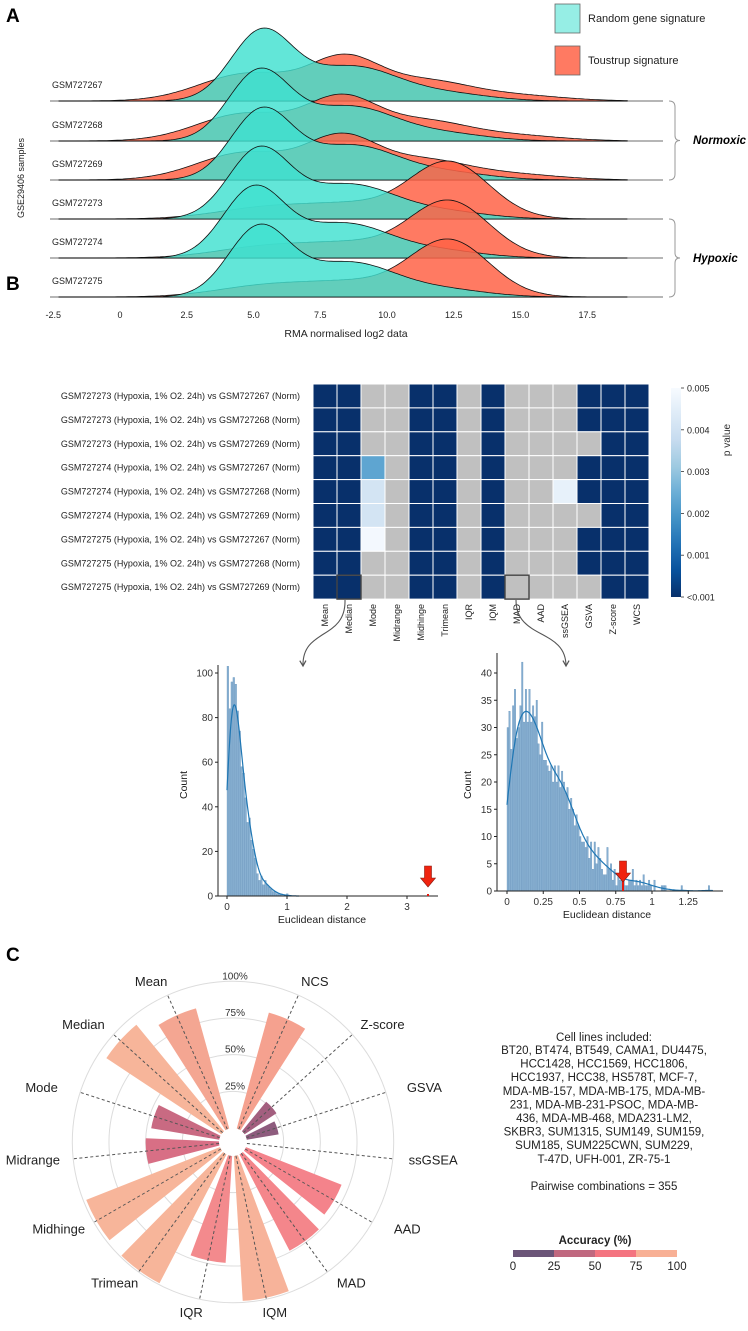 Image resolution: width=748 pixels, height=1331 pixels. I want to click on ridge-x-tick-label: 17.5, so click(587, 315).